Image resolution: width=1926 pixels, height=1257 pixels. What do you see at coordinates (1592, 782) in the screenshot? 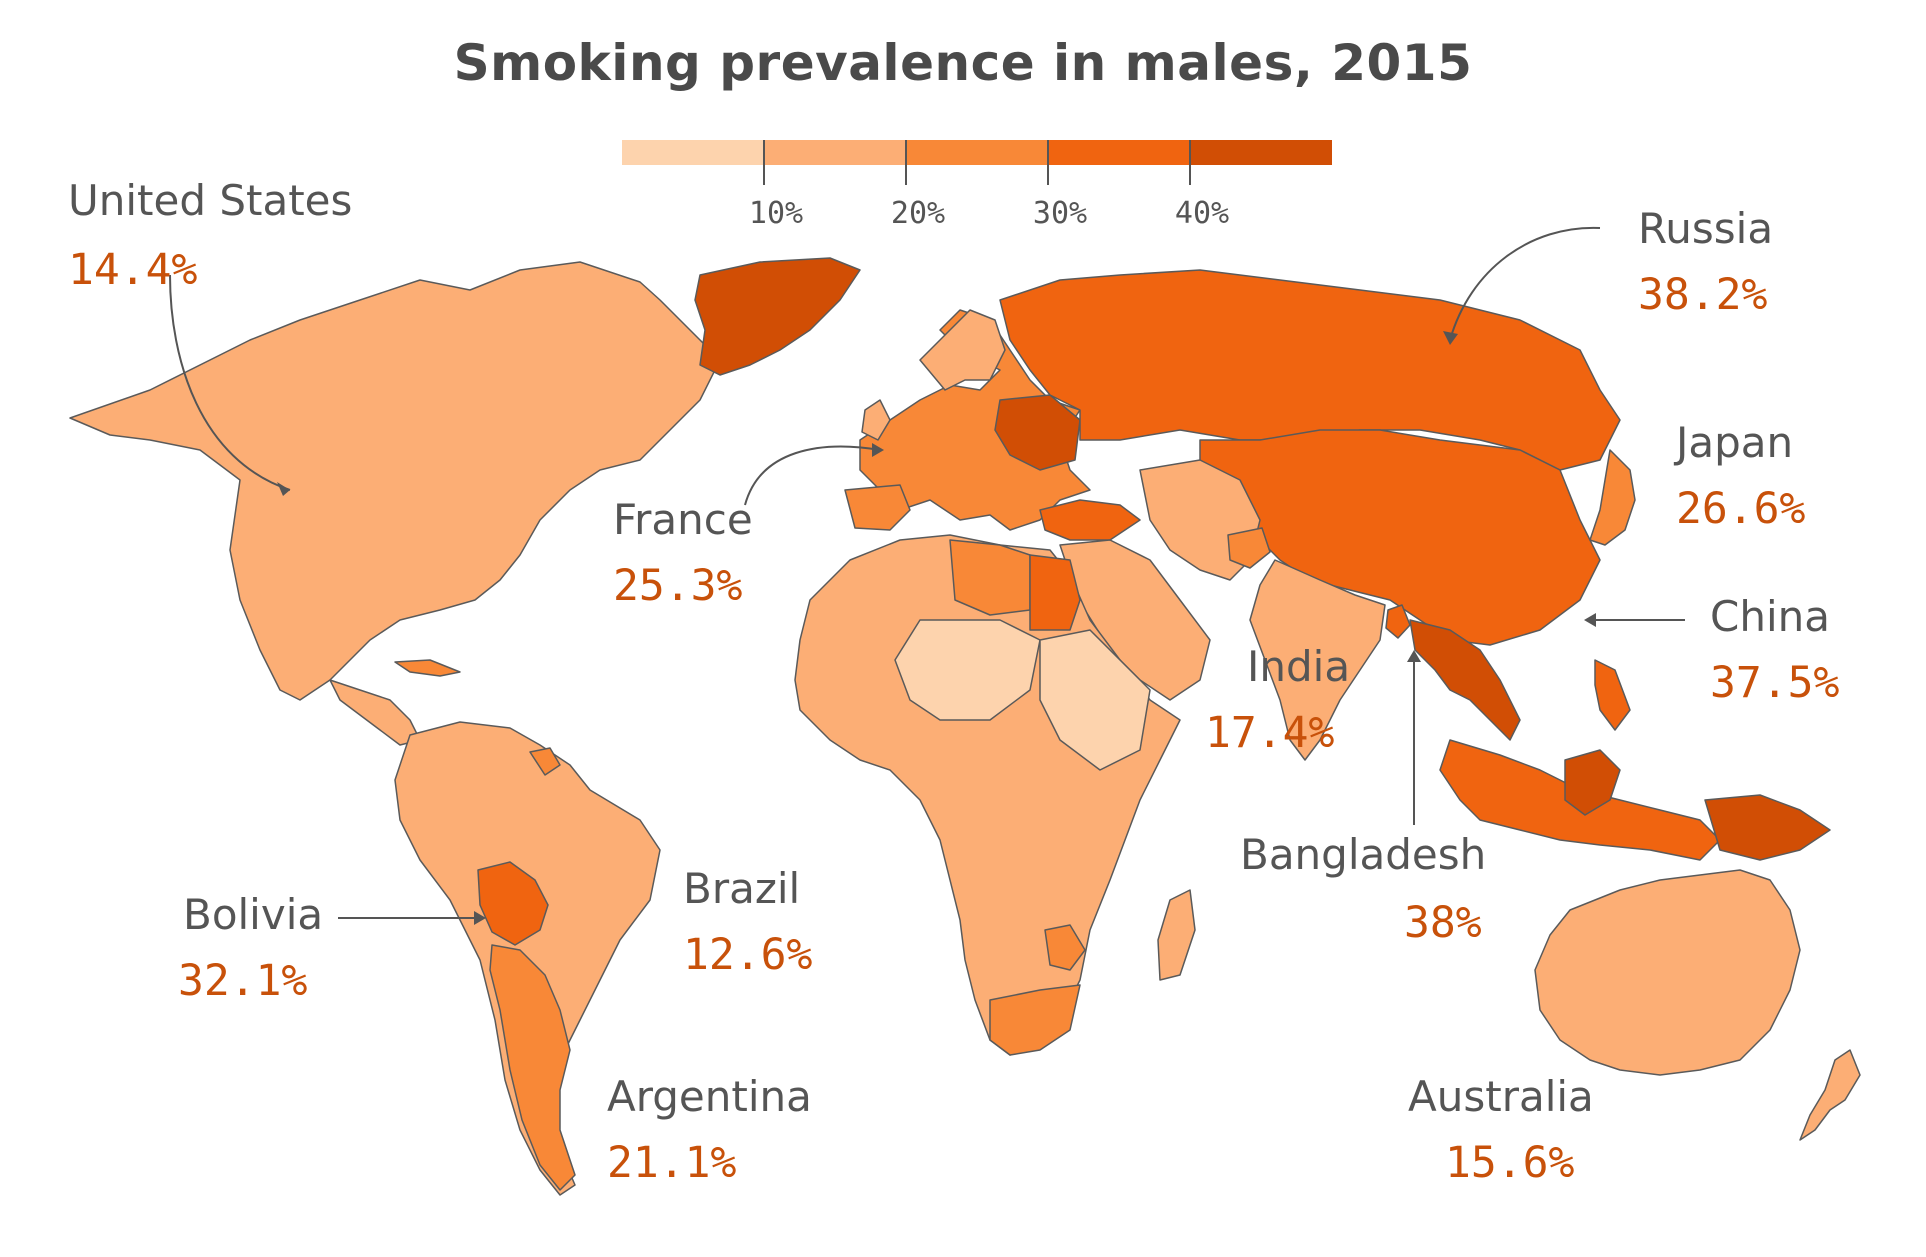
I see `borneo-shape` at bounding box center [1592, 782].